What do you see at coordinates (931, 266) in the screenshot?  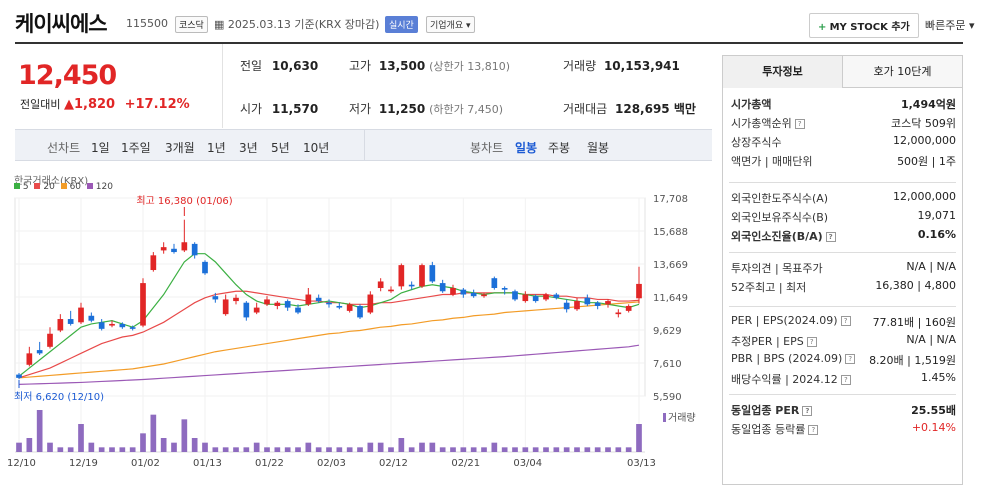 I see `info-value: N/A | N/A` at bounding box center [931, 266].